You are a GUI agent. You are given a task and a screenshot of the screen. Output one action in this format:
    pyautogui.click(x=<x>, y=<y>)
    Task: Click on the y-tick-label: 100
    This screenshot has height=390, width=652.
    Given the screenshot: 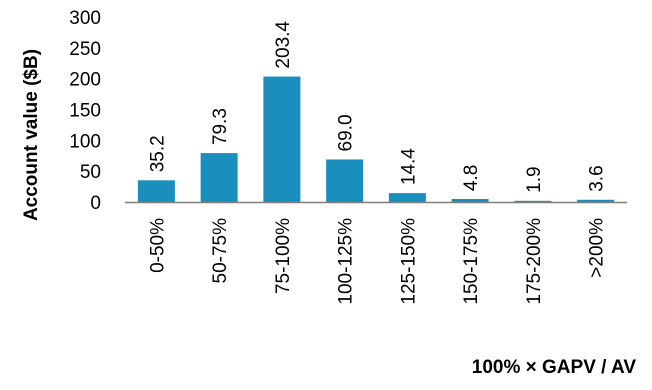 What is the action you would take?
    pyautogui.click(x=85, y=141)
    